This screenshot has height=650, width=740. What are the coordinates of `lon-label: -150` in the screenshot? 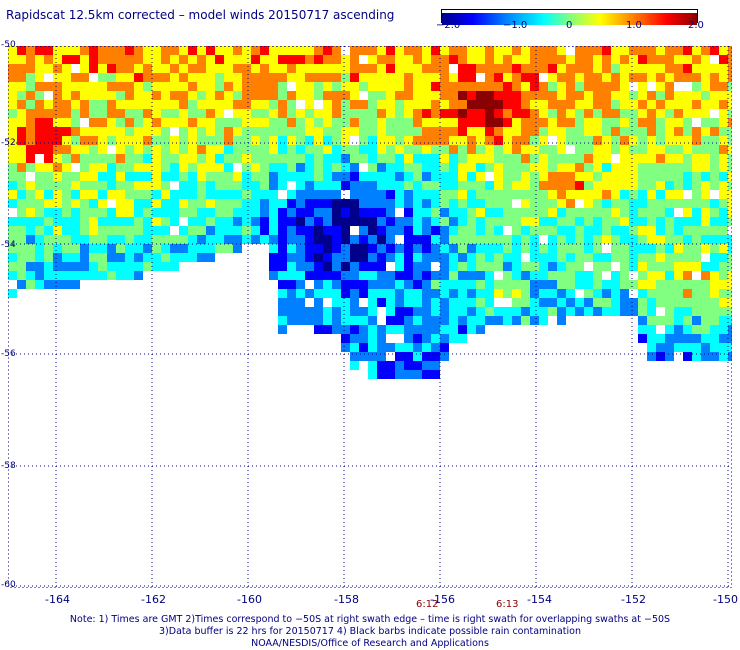 It's located at (725, 599).